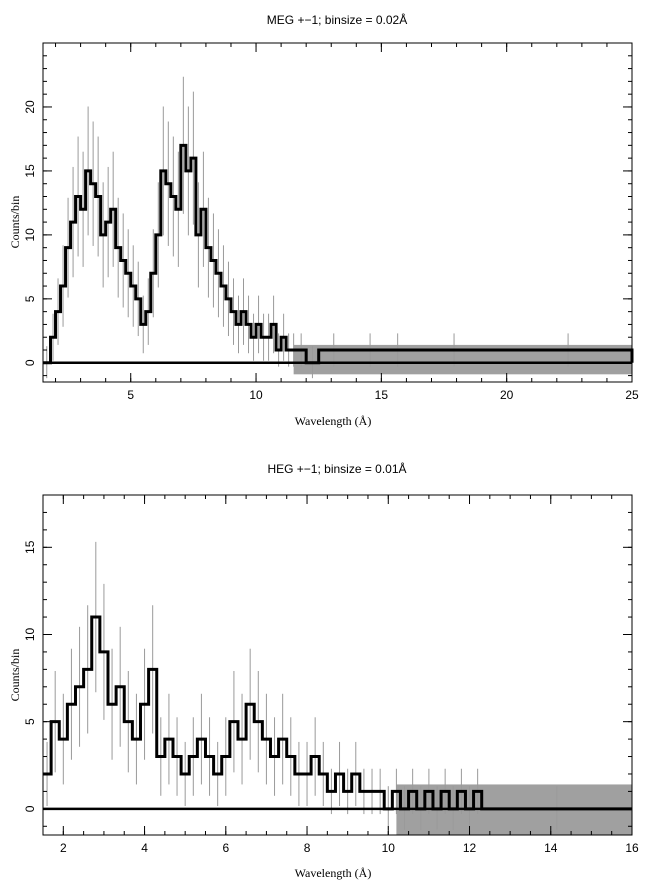 This screenshot has height=891, width=649. What do you see at coordinates (336, 468) in the screenshot?
I see `heg-title: HEG +−1; binsize = 0.01Å` at bounding box center [336, 468].